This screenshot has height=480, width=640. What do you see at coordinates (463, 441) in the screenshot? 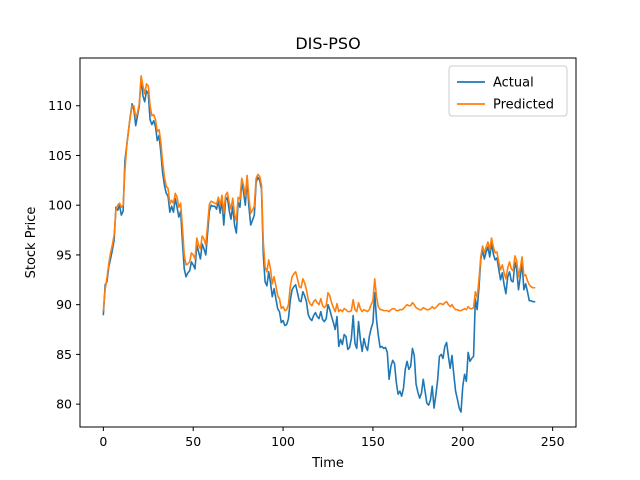
I see `x-tick-label: 200` at bounding box center [463, 441].